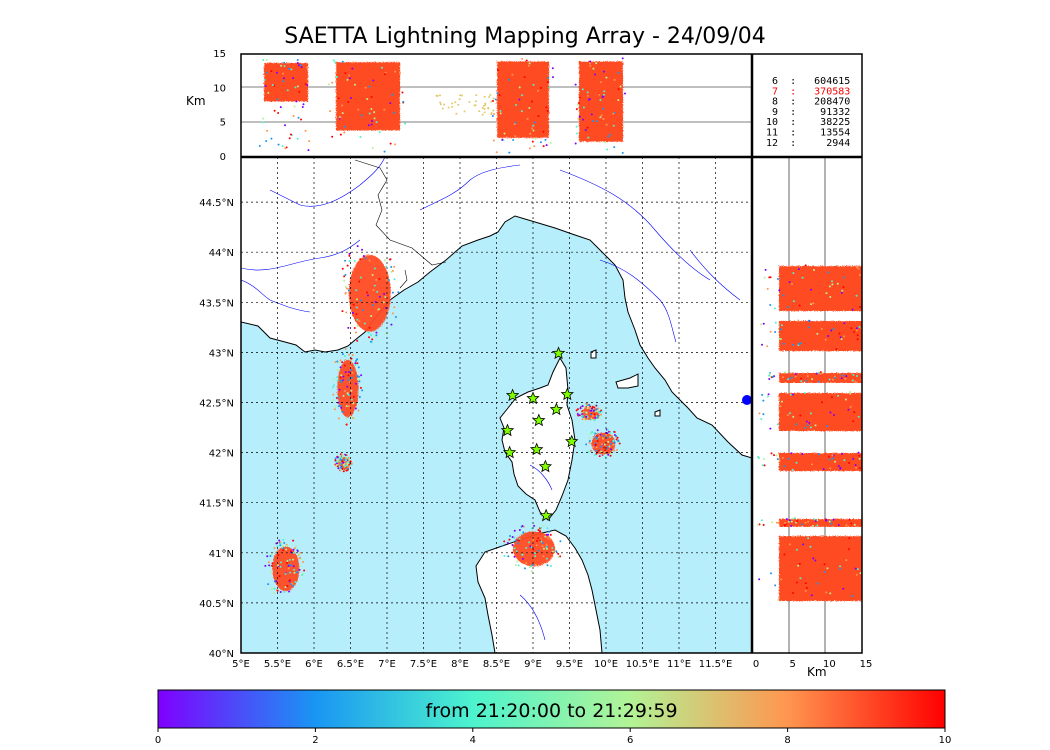  What do you see at coordinates (539, 591) in the screenshot?
I see `sardinia-island` at bounding box center [539, 591].